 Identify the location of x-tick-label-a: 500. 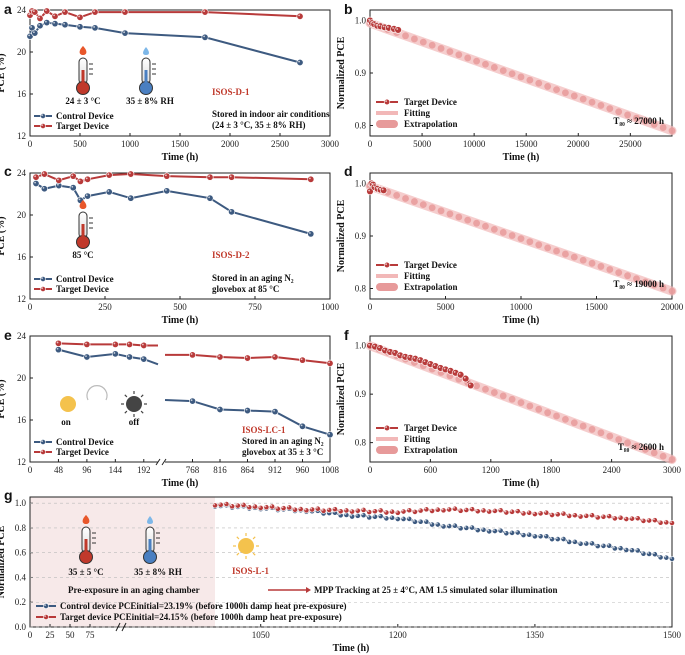
(80, 144).